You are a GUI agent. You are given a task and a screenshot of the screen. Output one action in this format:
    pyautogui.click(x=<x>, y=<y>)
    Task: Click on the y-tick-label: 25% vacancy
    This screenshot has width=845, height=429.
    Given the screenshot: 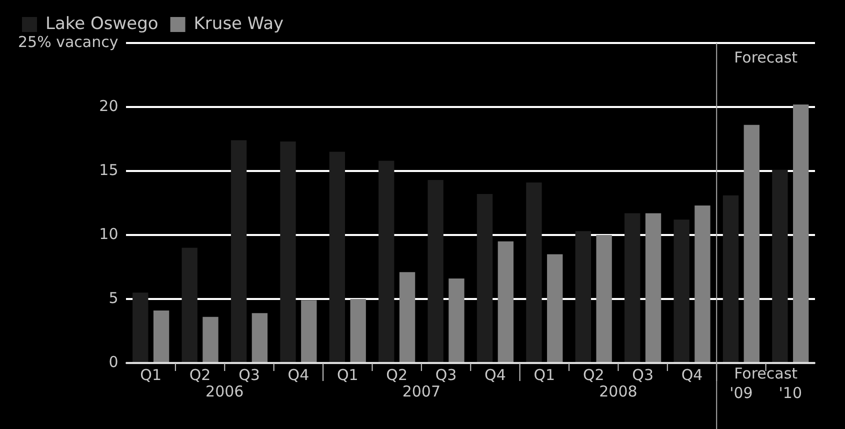 What is the action you would take?
    pyautogui.click(x=68, y=41)
    